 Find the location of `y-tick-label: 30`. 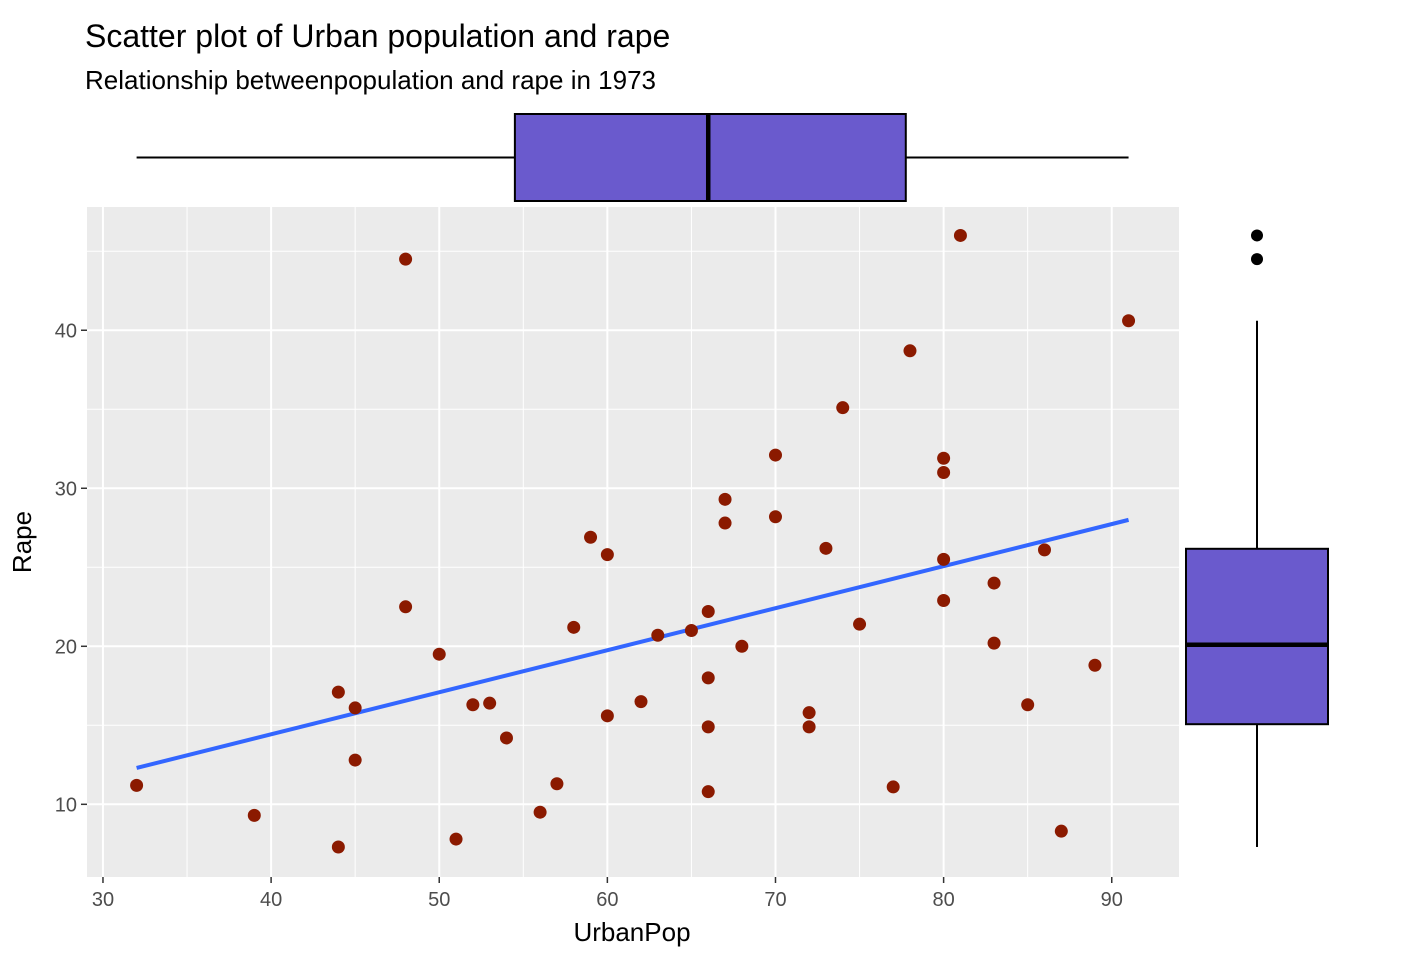

y-tick-label: 30 is located at coordinates (66, 489).